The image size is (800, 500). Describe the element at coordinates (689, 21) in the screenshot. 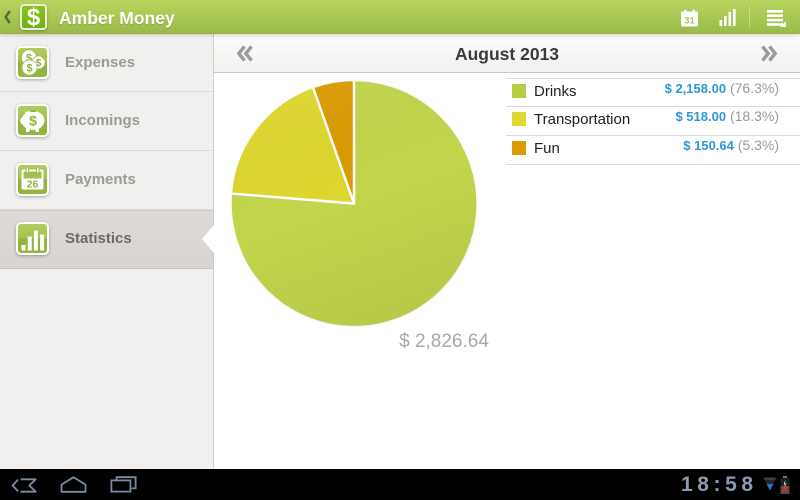

I see `svg-text: 31` at that location.